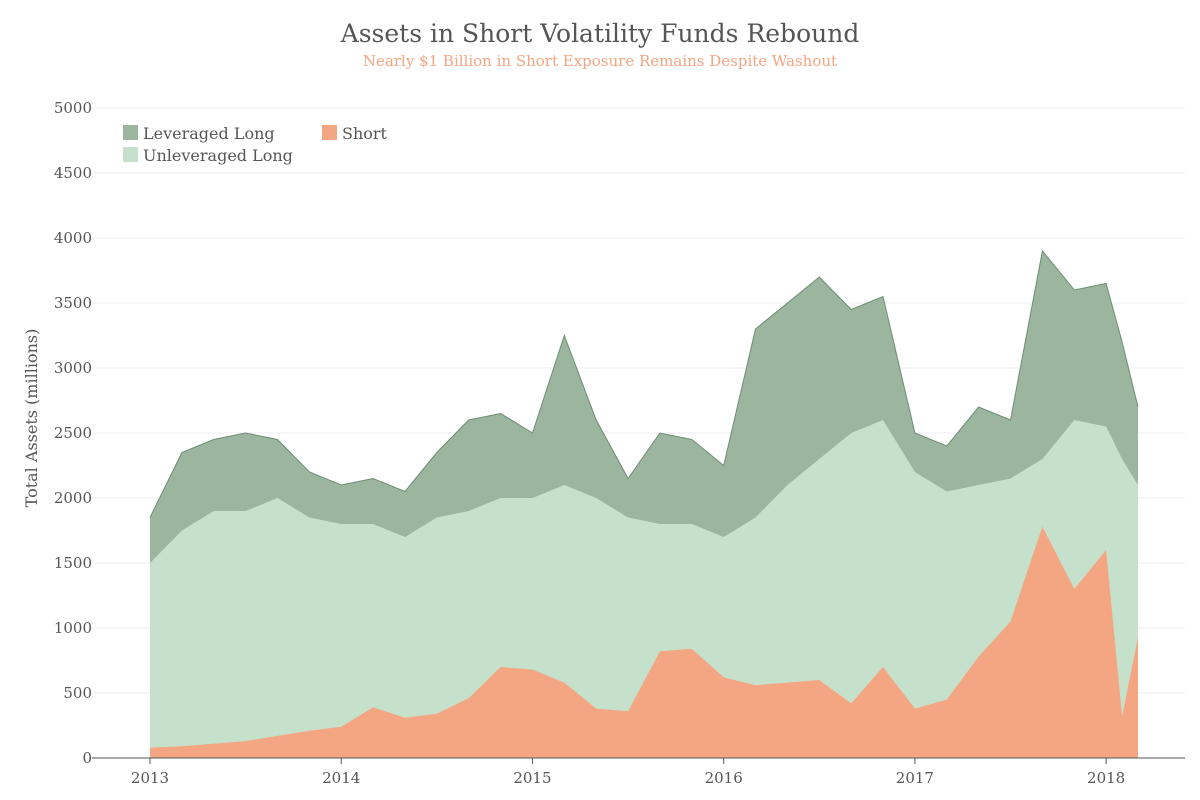 The height and width of the screenshot is (800, 1200). What do you see at coordinates (724, 778) in the screenshot?
I see `x-tick-label: 2016` at bounding box center [724, 778].